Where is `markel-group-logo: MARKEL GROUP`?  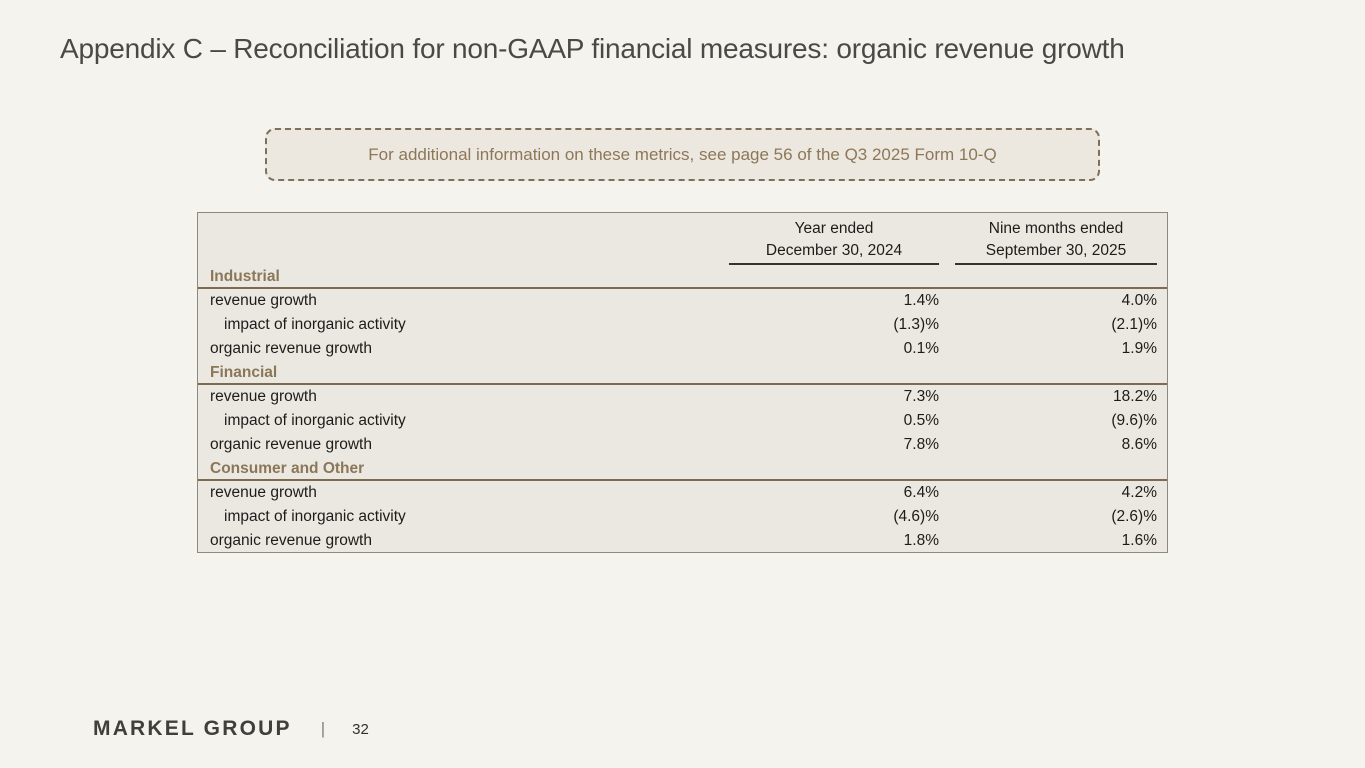
markel-group-logo: MARKEL GROUP is located at coordinates (192, 728).